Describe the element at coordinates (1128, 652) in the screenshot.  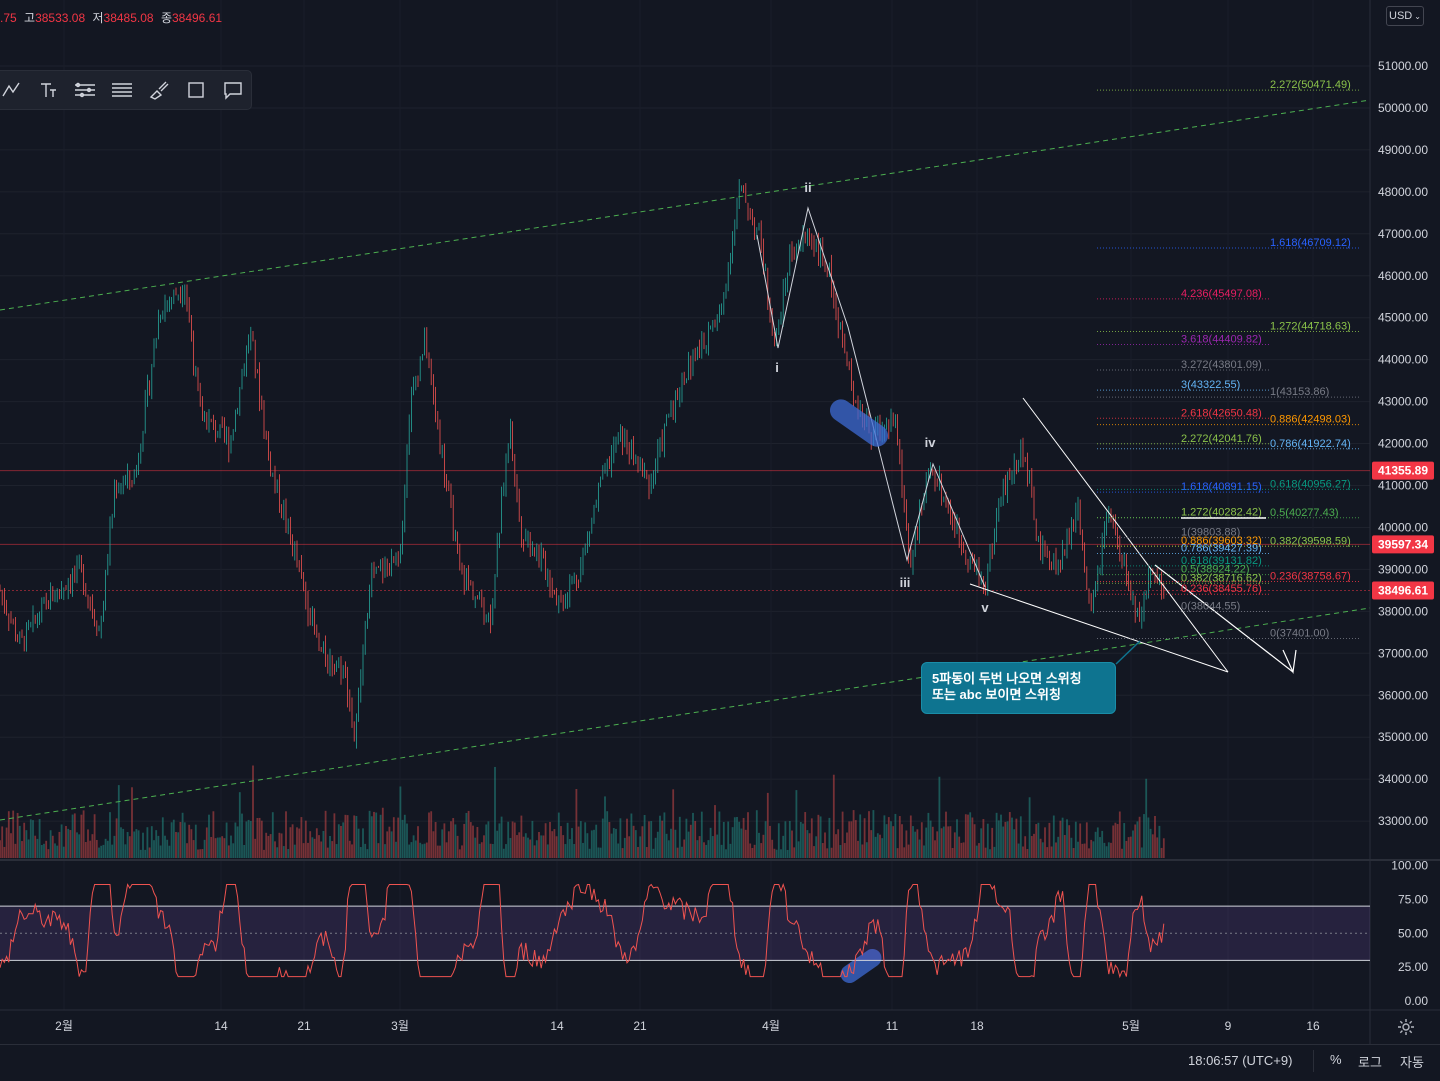
I see `callout-pointer` at that location.